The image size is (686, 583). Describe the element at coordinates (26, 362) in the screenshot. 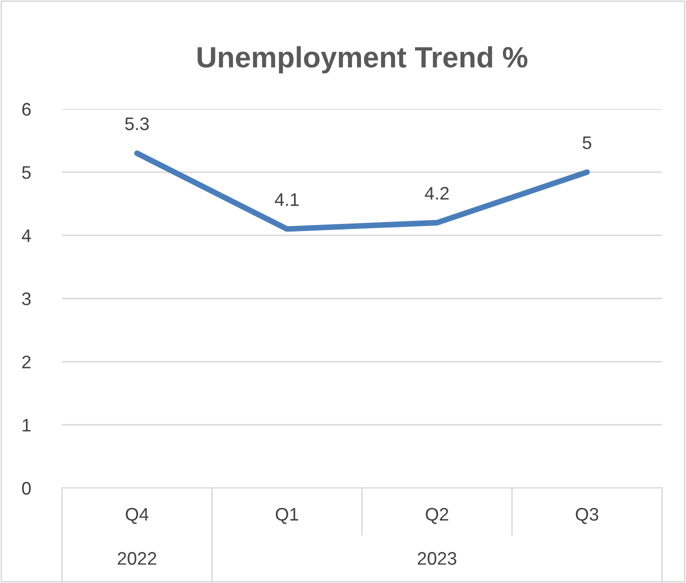

I see `y-tick-label: 2` at that location.